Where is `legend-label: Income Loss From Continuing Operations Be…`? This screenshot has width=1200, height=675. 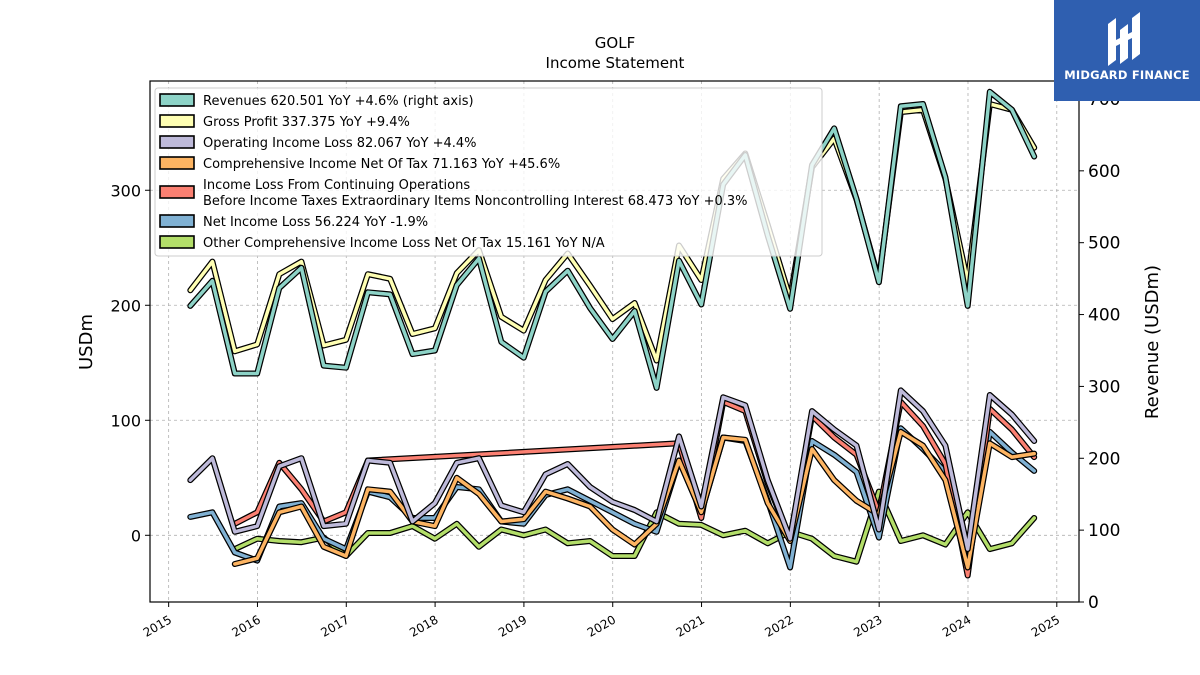
legend-label: Income Loss From Continuing Operations Be… is located at coordinates (475, 193).